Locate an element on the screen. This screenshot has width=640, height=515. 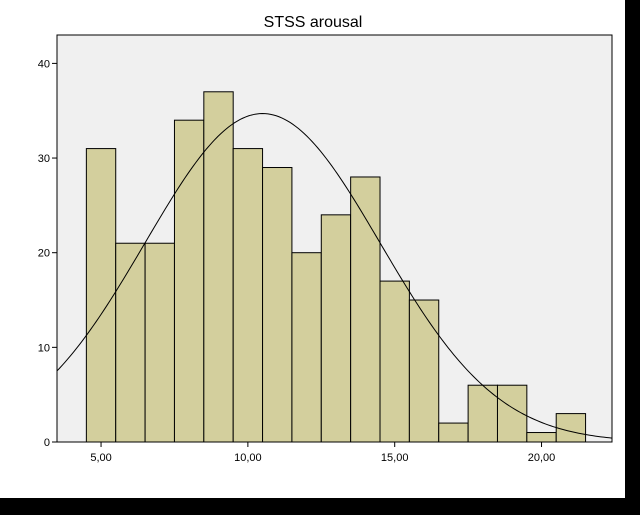
x-tick-label: 10,00 is located at coordinates (248, 458).